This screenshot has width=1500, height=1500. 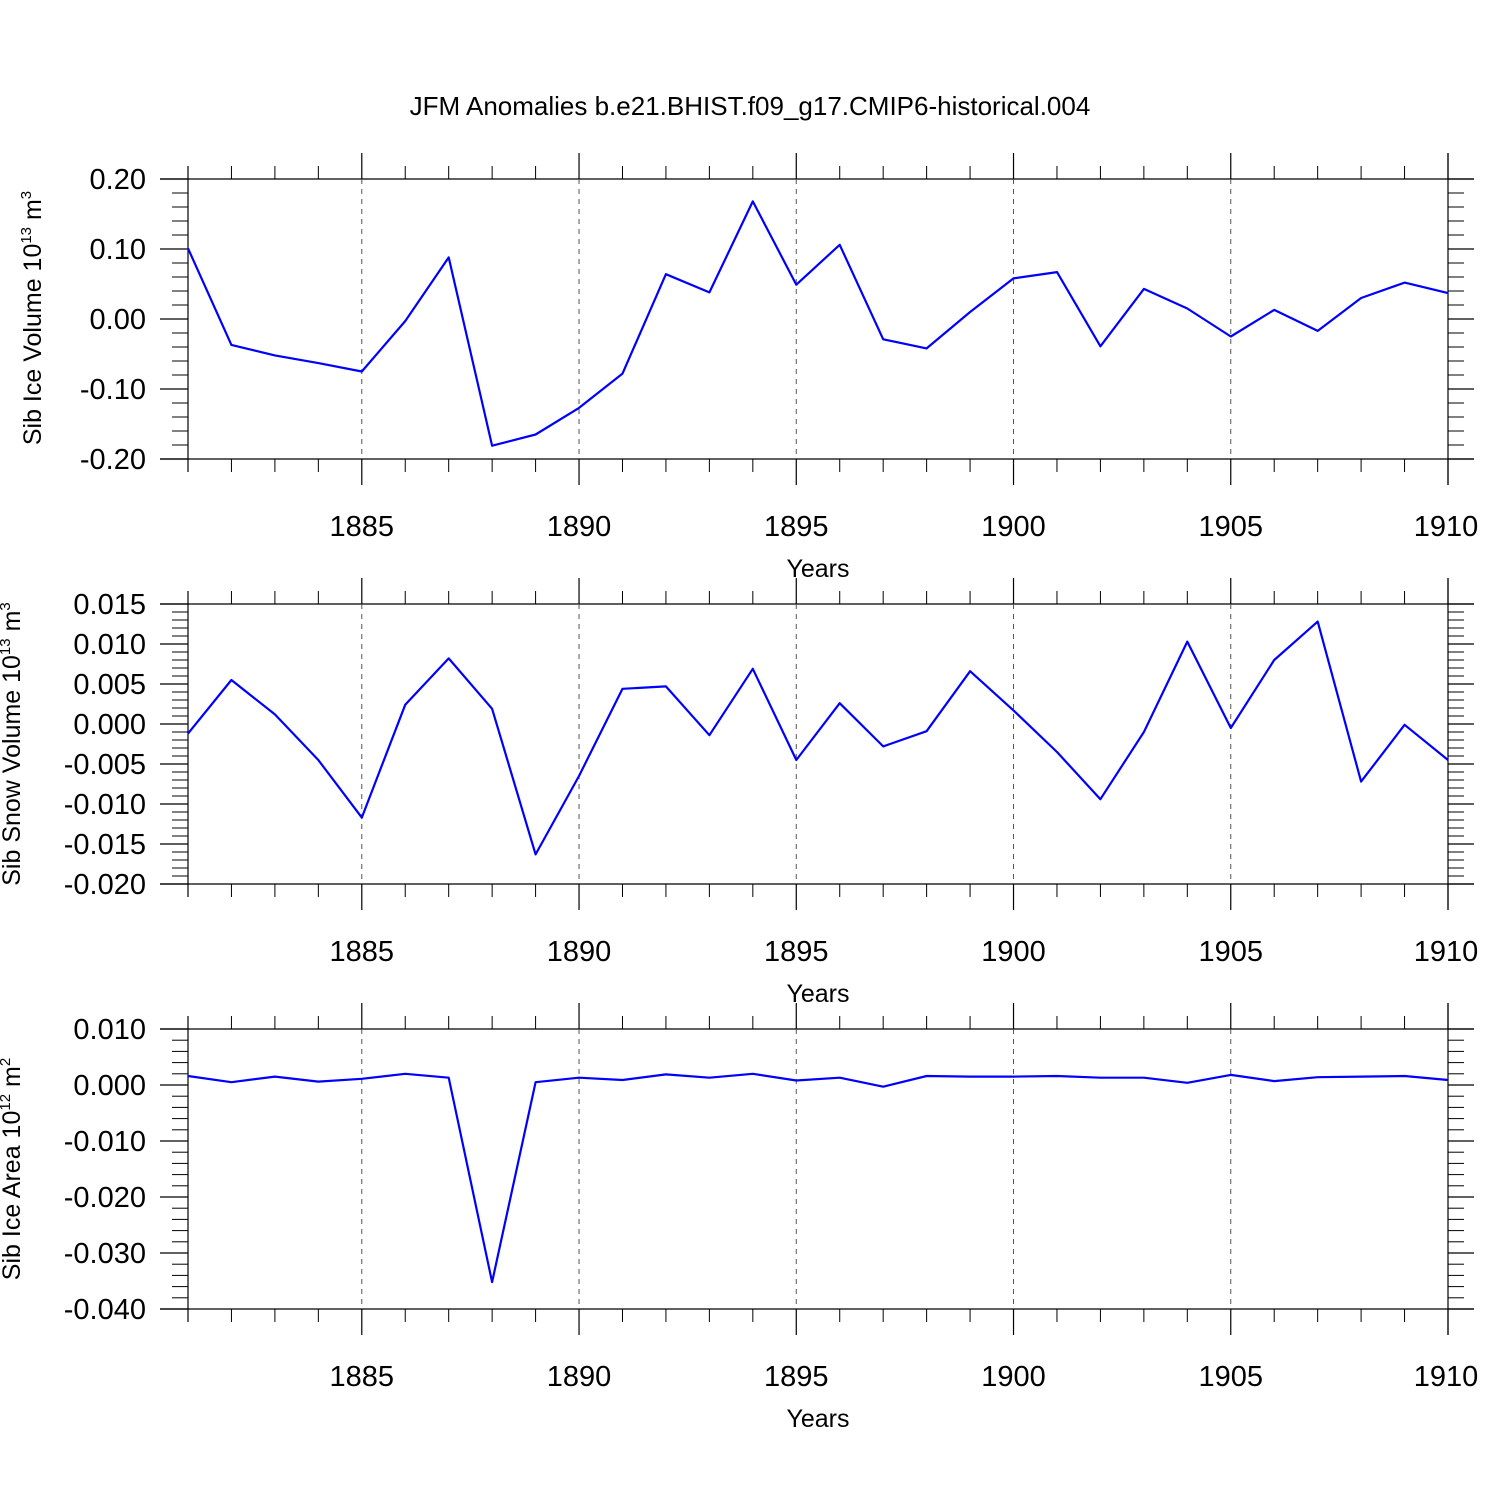 I want to click on y-tick-label: 0.00, so click(x=118, y=320).